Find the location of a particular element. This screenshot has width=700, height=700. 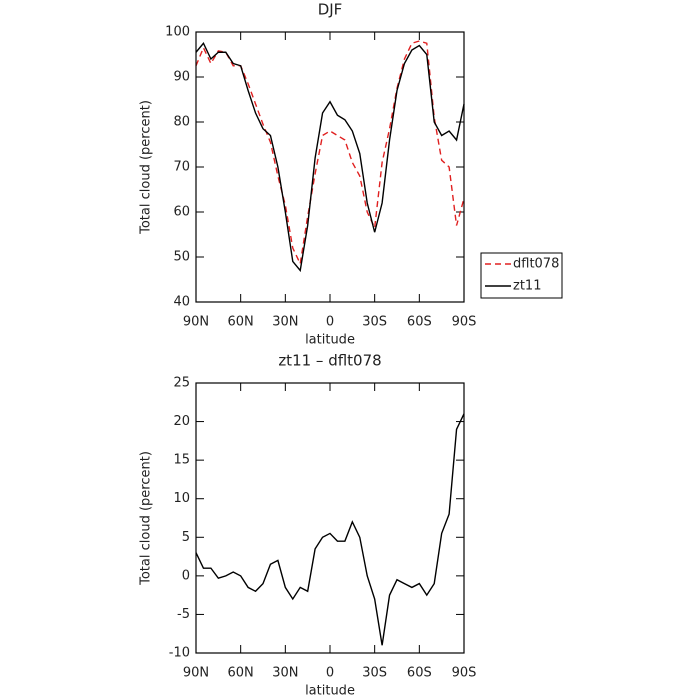

y-tick-label: 40 is located at coordinates (181, 302).